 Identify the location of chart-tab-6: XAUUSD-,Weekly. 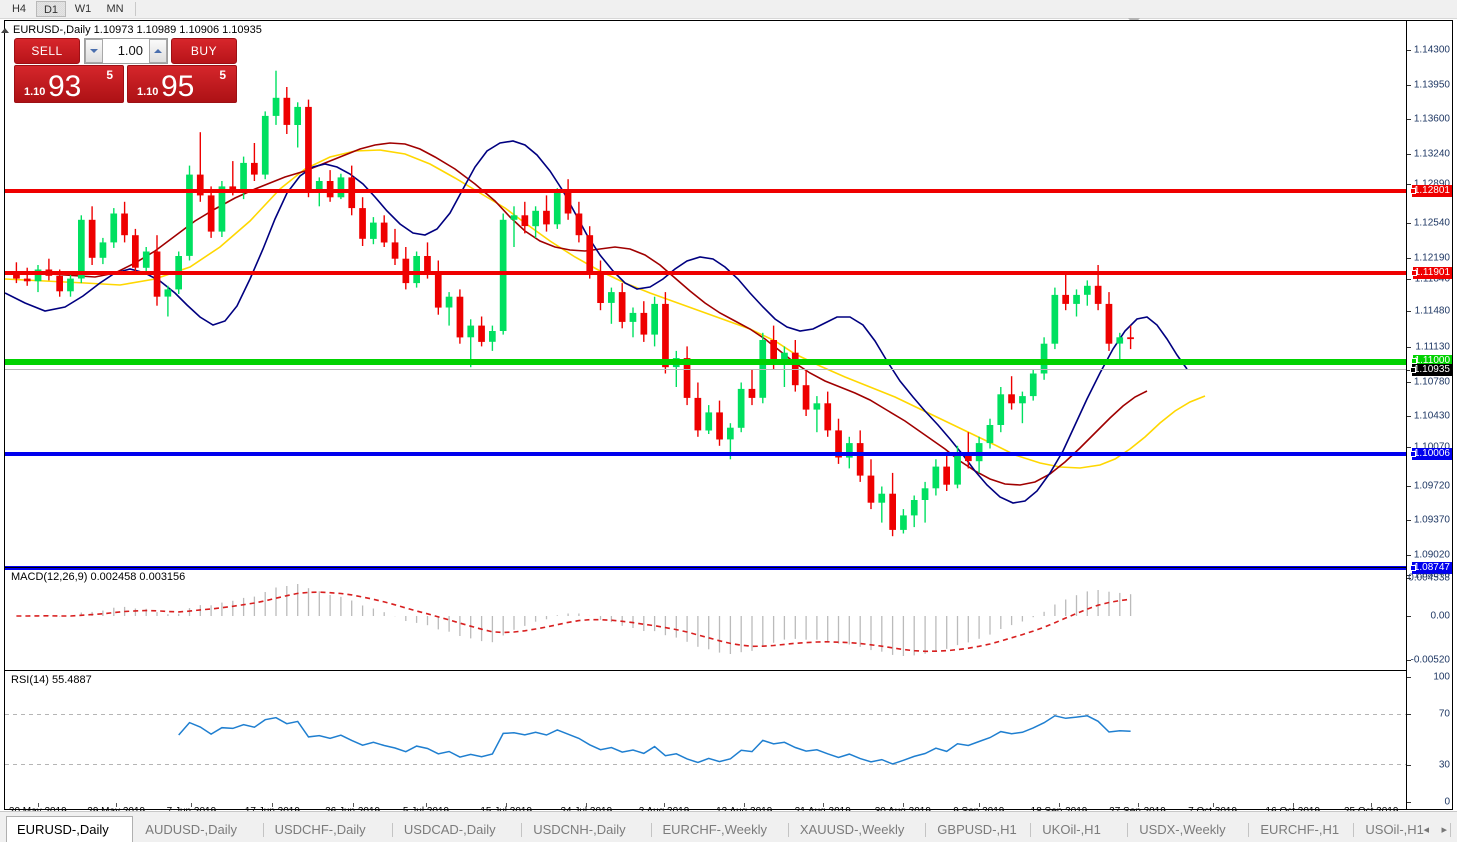
(852, 829).